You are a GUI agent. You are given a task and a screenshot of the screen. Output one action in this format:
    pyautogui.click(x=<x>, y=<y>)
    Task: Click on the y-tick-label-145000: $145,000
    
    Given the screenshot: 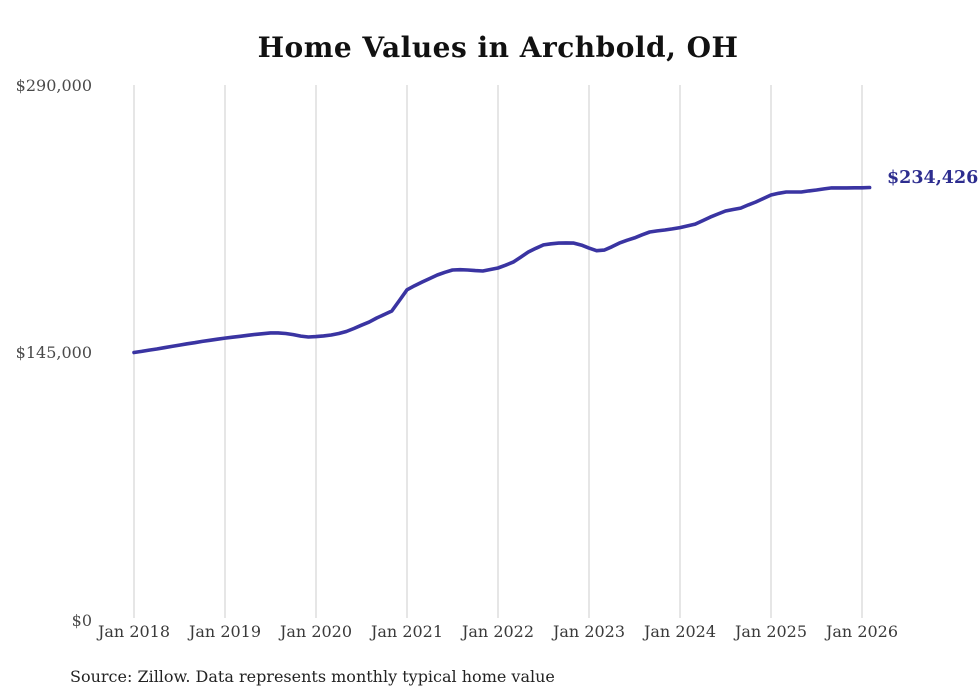 What is the action you would take?
    pyautogui.click(x=53, y=352)
    